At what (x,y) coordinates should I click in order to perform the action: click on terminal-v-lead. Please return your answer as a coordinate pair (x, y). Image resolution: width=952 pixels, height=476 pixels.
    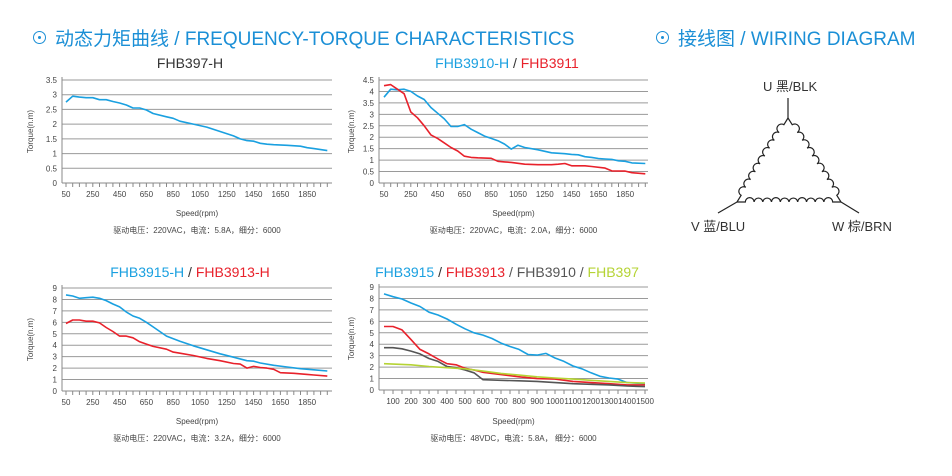
    Looking at the image, I should click on (727, 207).